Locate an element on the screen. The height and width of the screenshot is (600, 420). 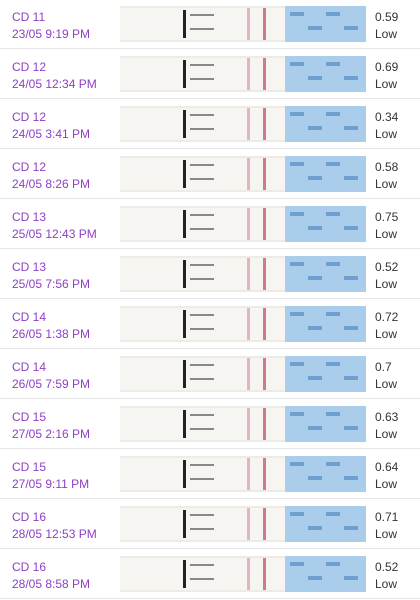
test-row: CD 15 27/05 2:16 PM 0.63 Low is located at coordinates (210, 424).